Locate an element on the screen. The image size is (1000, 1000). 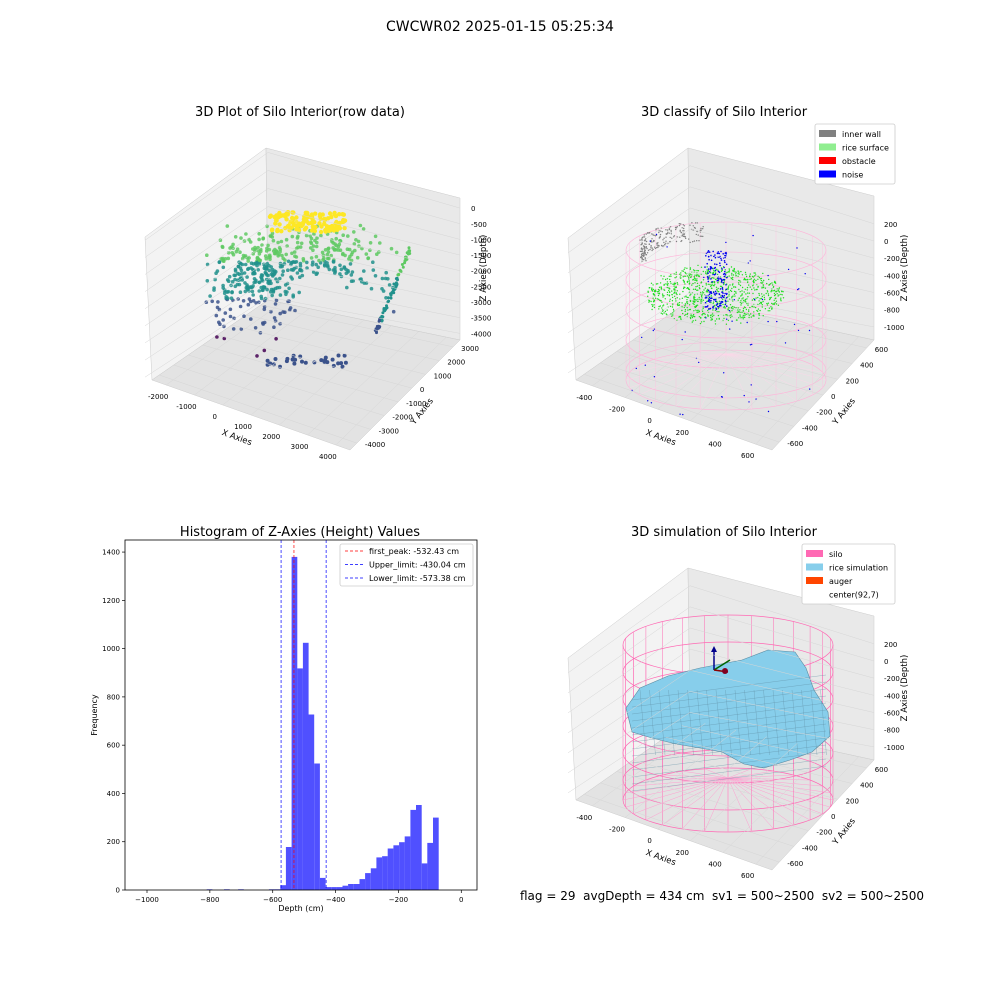
y-tick-label: 800 is located at coordinates (113, 697).